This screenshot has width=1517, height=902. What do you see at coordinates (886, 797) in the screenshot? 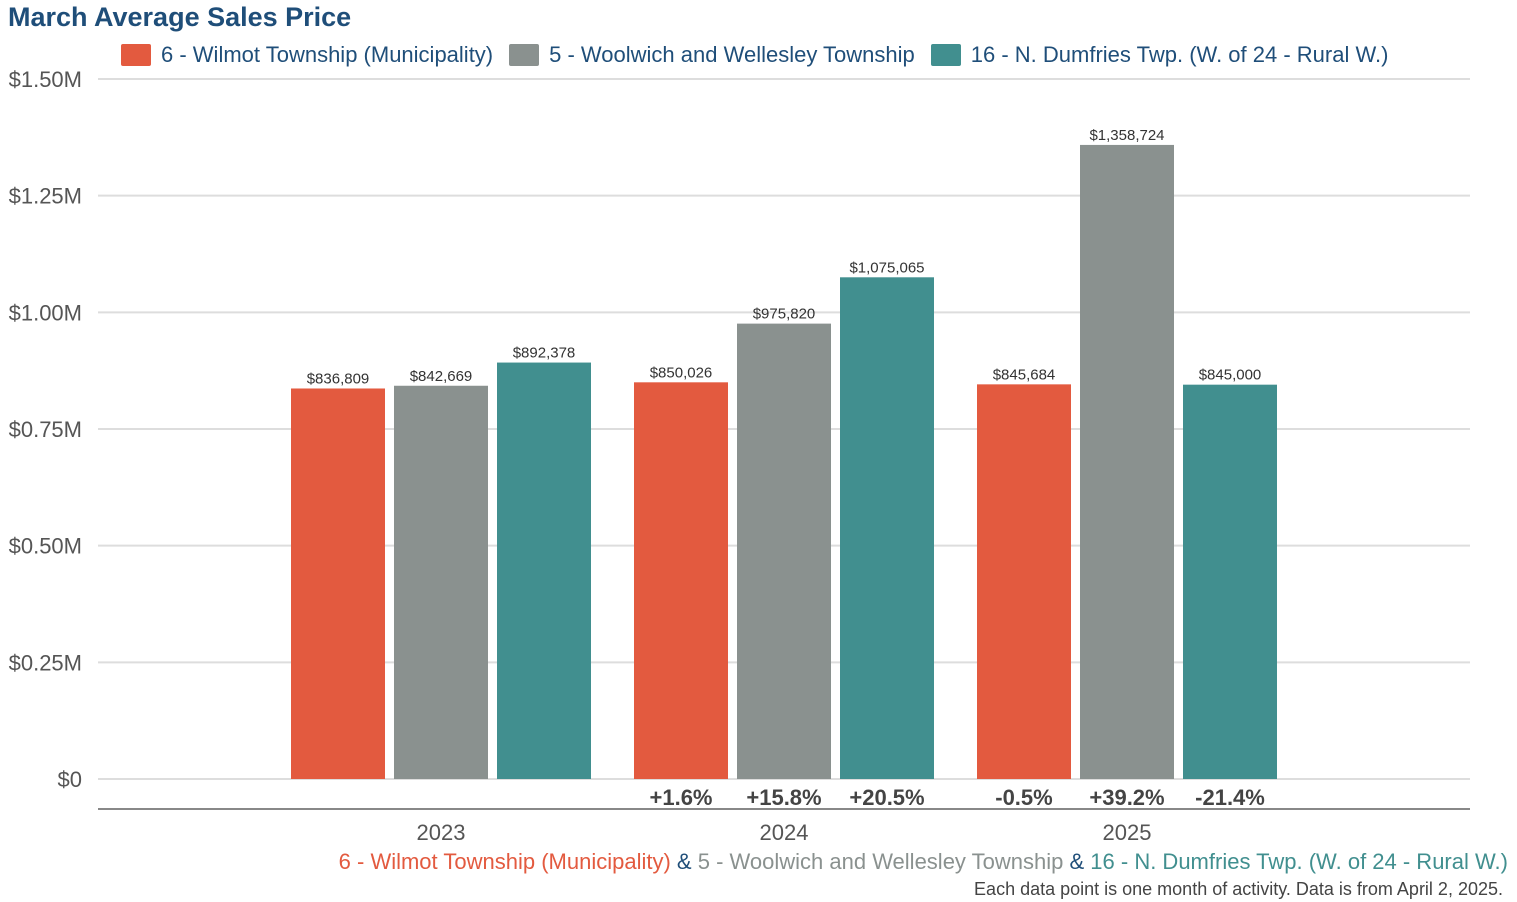
I see `change-label: +20.5%` at bounding box center [886, 797].